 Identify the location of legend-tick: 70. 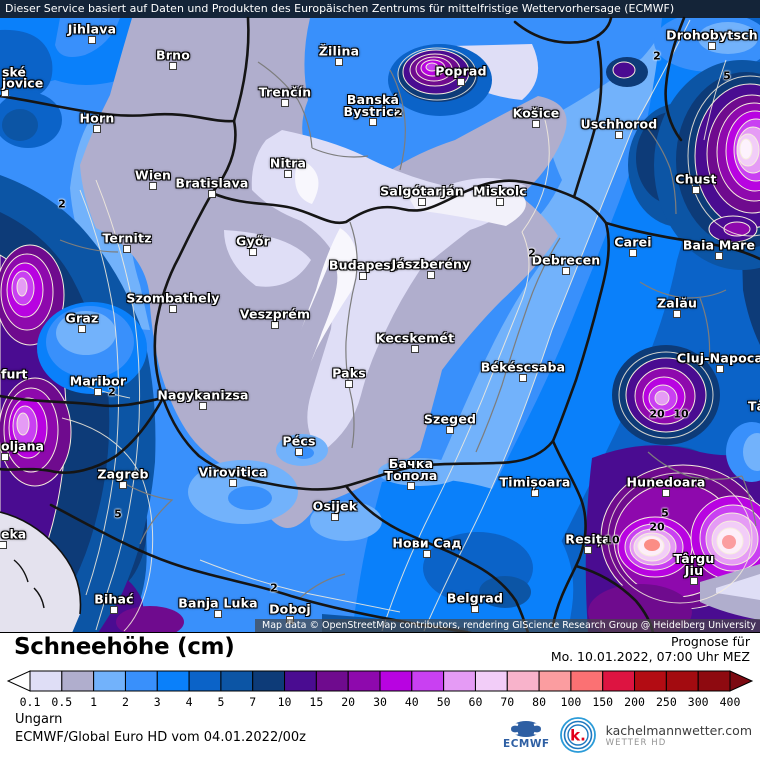
(507, 702).